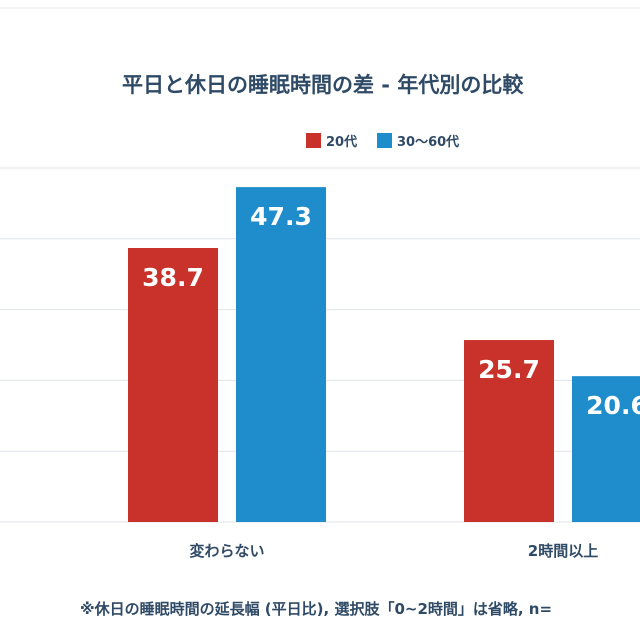 The width and height of the screenshot is (640, 640). Describe the element at coordinates (341, 142) in the screenshot. I see `legend-label-20s: 20代` at that location.